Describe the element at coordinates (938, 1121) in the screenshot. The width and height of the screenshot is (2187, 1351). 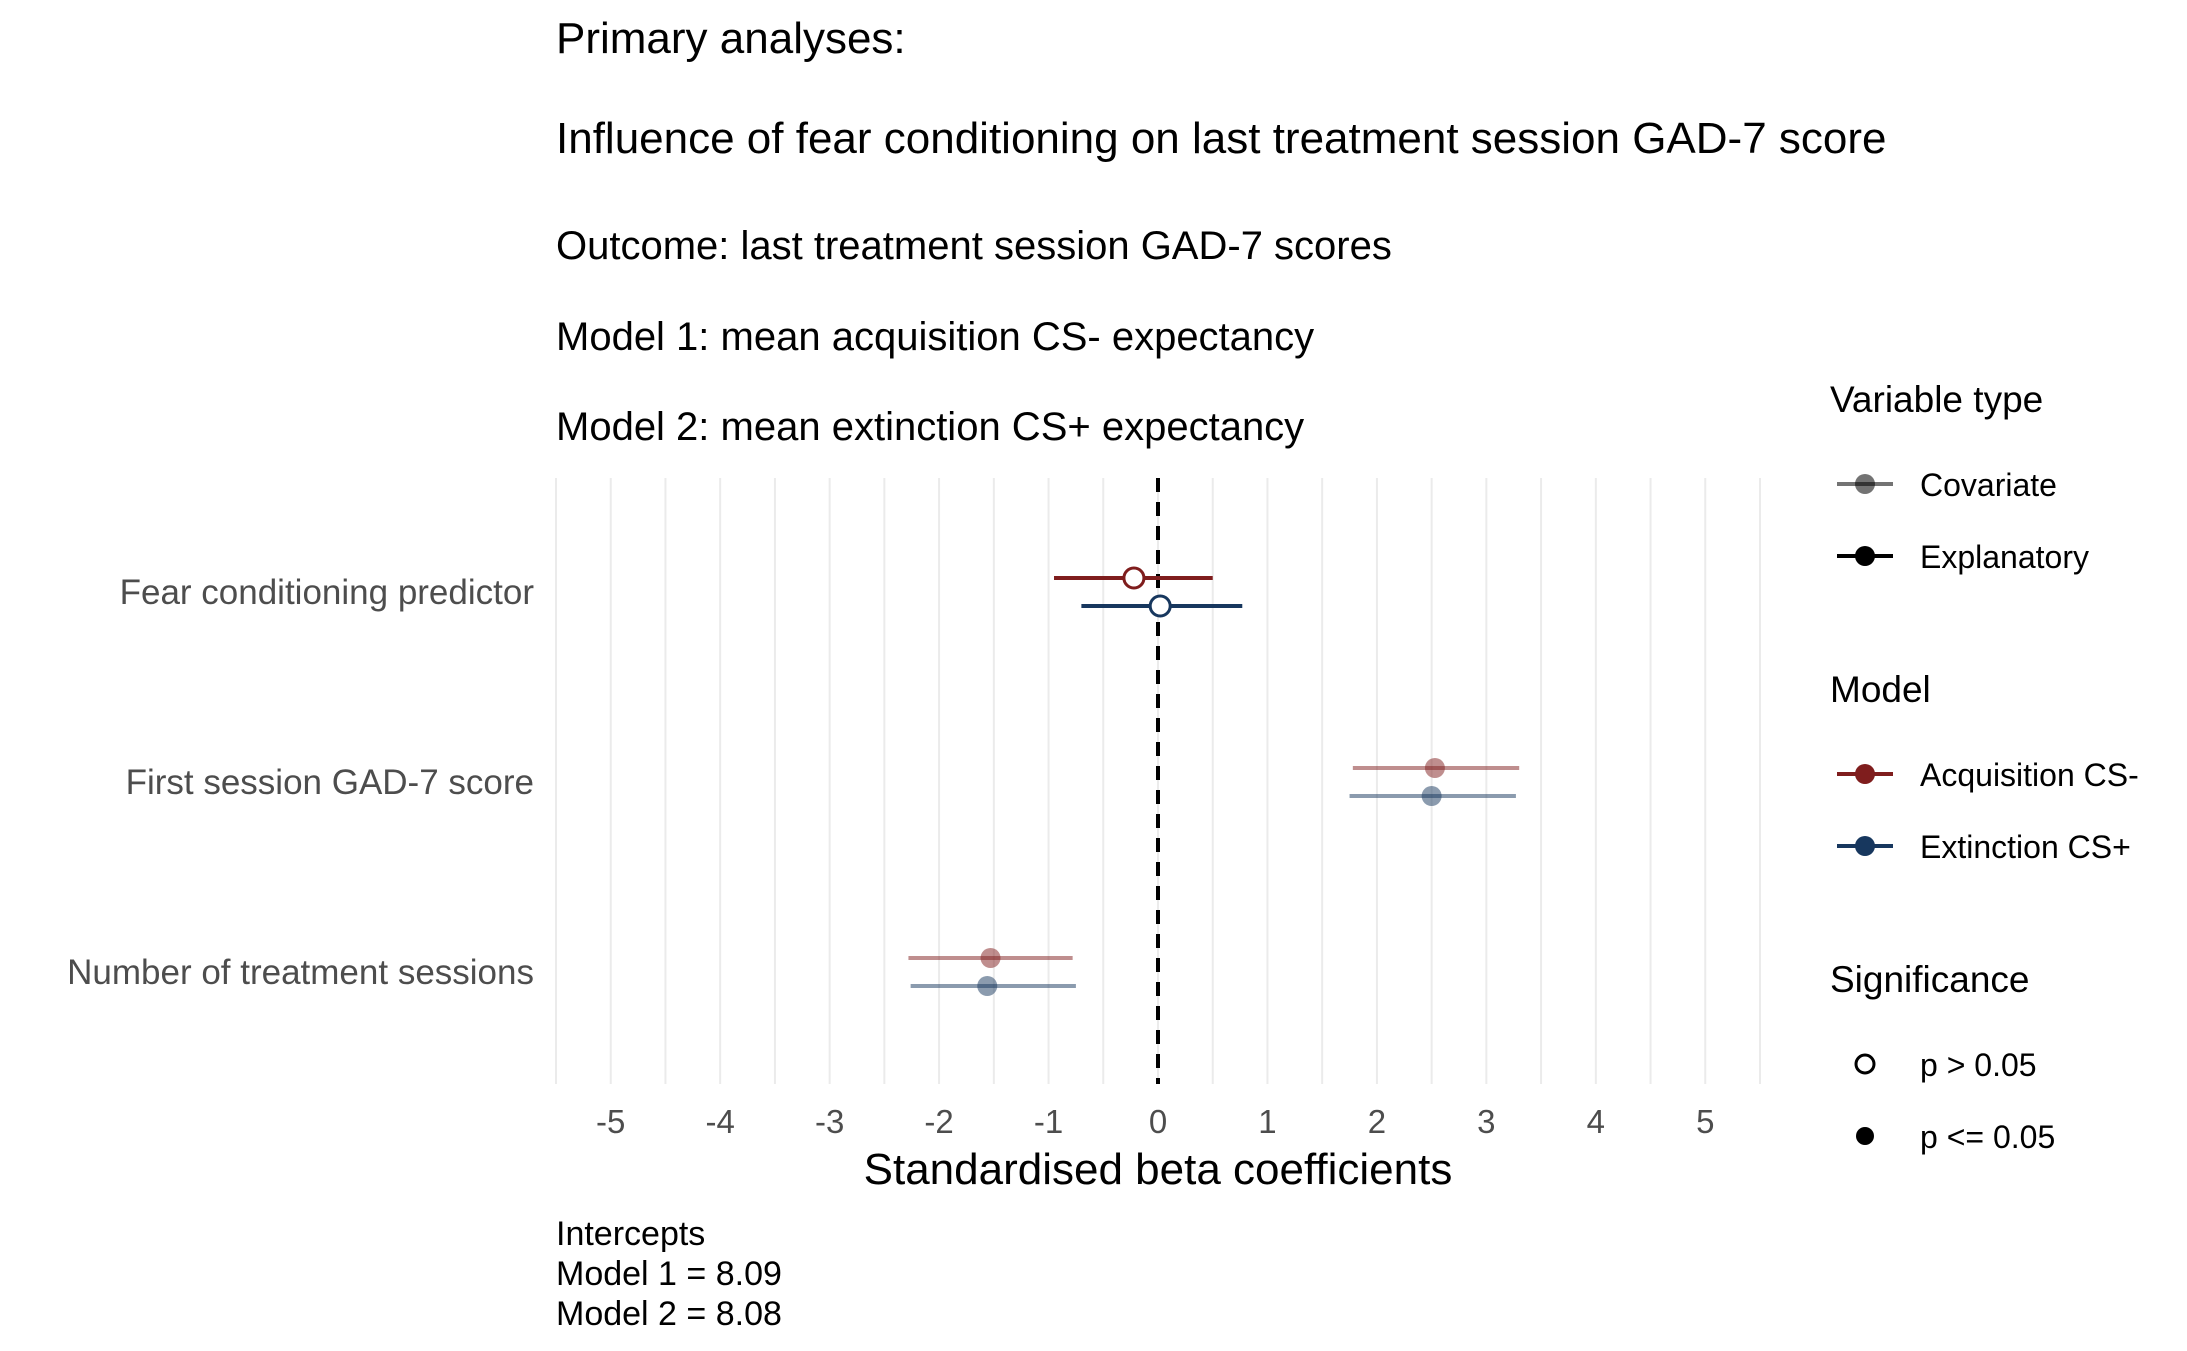
I see `x-tick-label: -2` at that location.